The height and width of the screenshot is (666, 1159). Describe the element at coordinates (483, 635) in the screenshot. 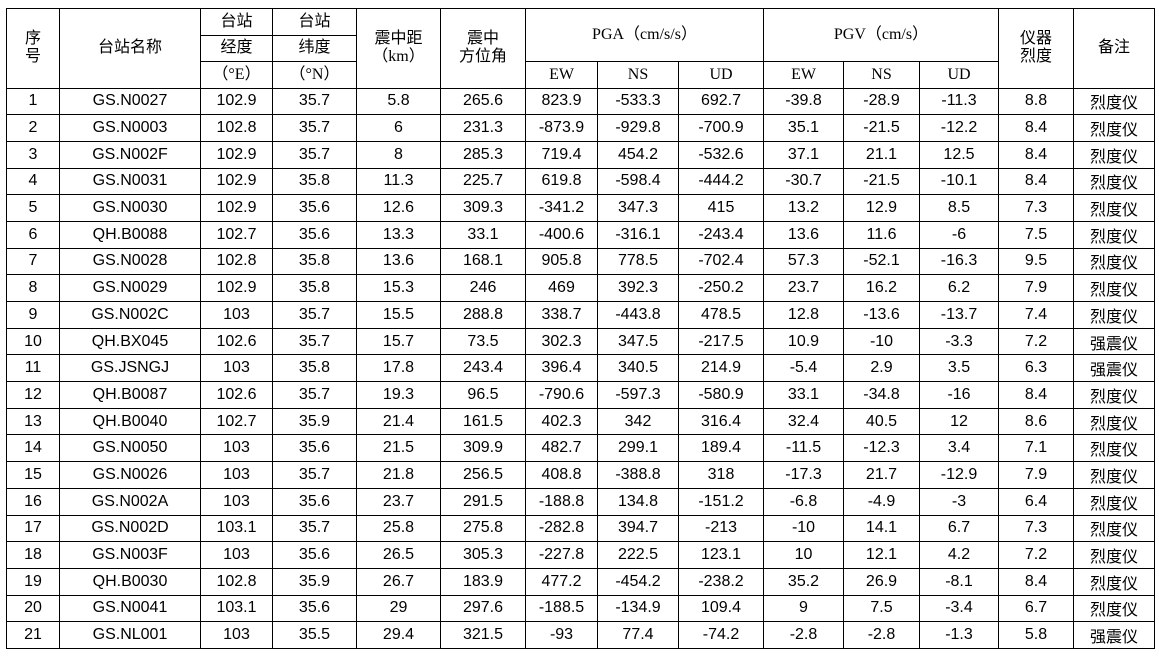

I see `cell-azimuth: 321.5` at that location.